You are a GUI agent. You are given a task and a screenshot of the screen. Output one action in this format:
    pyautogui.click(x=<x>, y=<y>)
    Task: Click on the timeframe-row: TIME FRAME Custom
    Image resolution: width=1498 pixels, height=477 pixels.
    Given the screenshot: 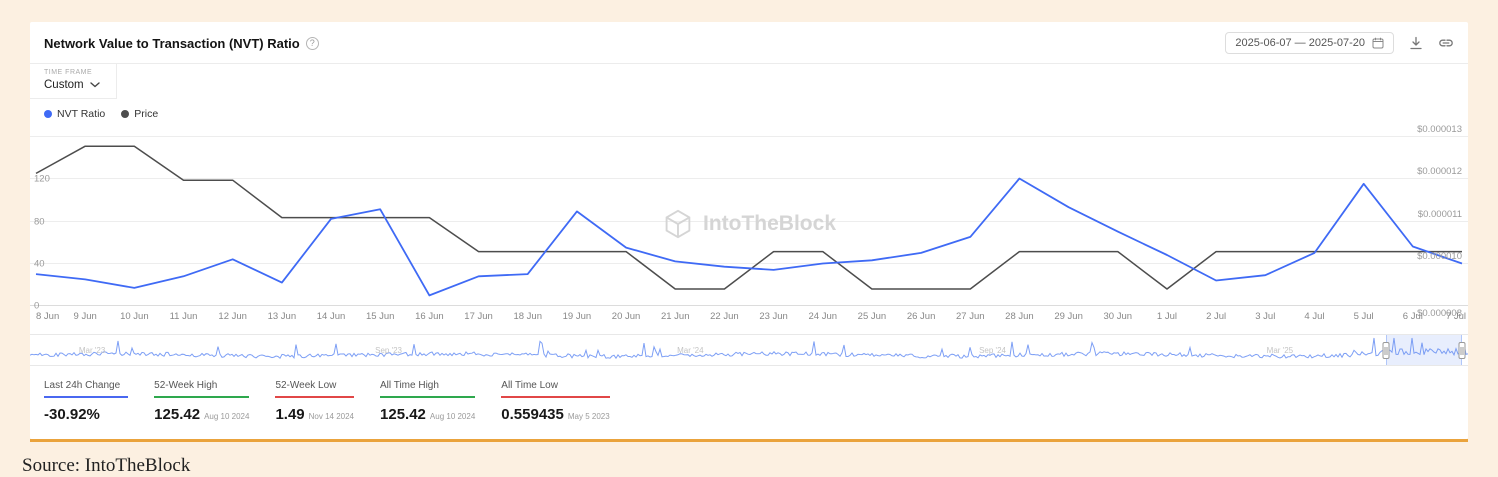 What is the action you would take?
    pyautogui.click(x=749, y=81)
    